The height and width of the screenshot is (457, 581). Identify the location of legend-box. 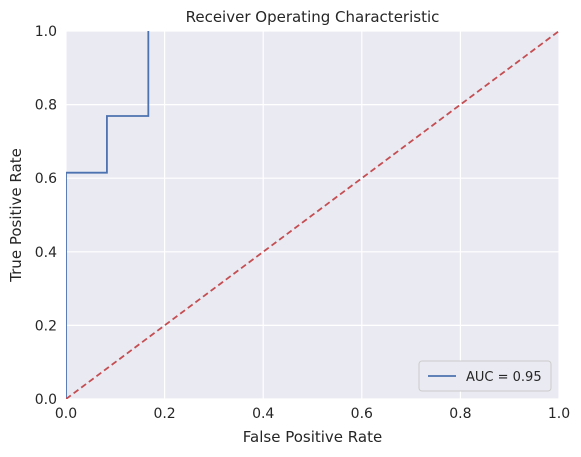
(485, 376).